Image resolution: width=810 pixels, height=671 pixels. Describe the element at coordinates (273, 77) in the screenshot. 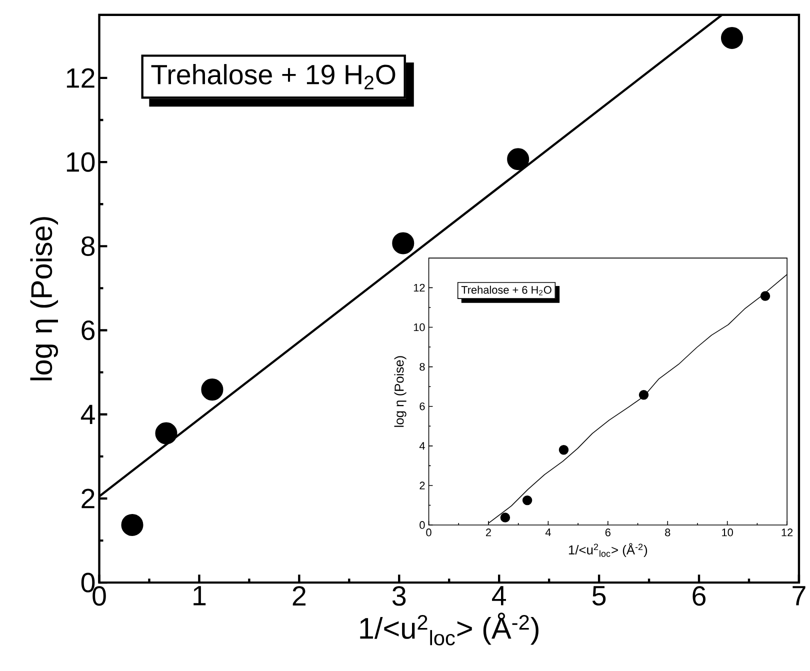

I see `annotation: Trehalose + 19 H$_{2}$O` at that location.